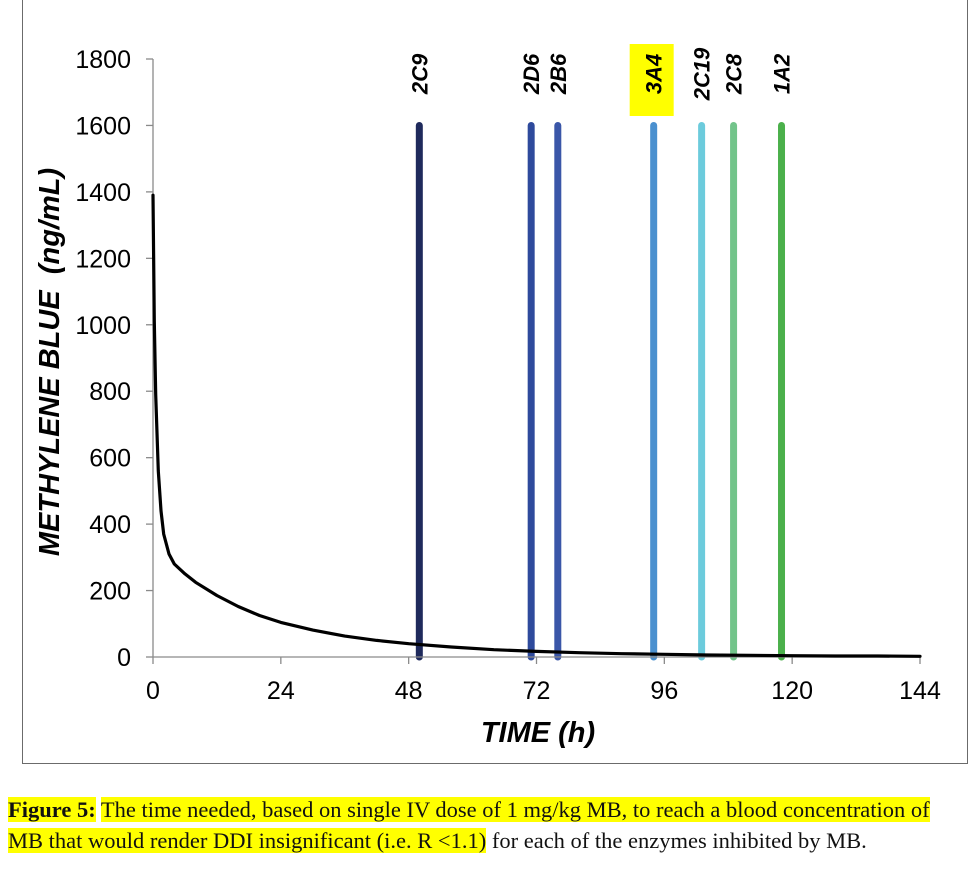 The height and width of the screenshot is (894, 970). Describe the element at coordinates (50, 362) in the screenshot. I see `y-axis-label: METHYLENE BLUE (ng/mL)` at that location.